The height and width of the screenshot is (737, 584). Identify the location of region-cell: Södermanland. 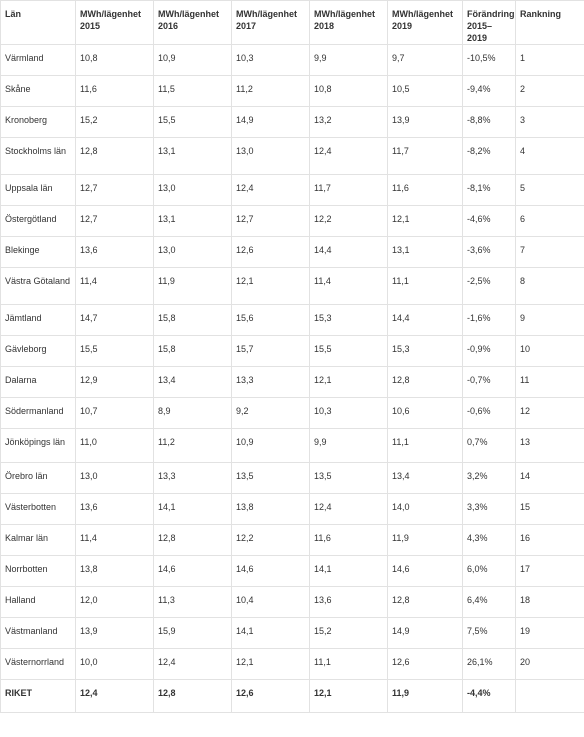
(38, 413).